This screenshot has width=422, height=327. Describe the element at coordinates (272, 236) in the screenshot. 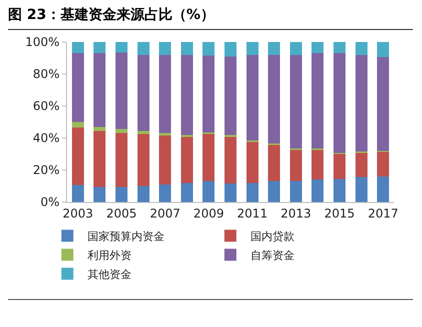

I see `legend-label: 国内贷款` at that location.